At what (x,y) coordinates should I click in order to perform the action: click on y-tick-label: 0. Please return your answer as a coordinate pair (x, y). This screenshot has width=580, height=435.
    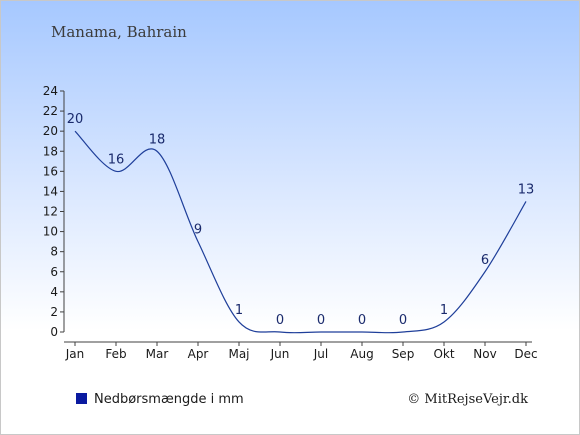
    Looking at the image, I should click on (54, 332).